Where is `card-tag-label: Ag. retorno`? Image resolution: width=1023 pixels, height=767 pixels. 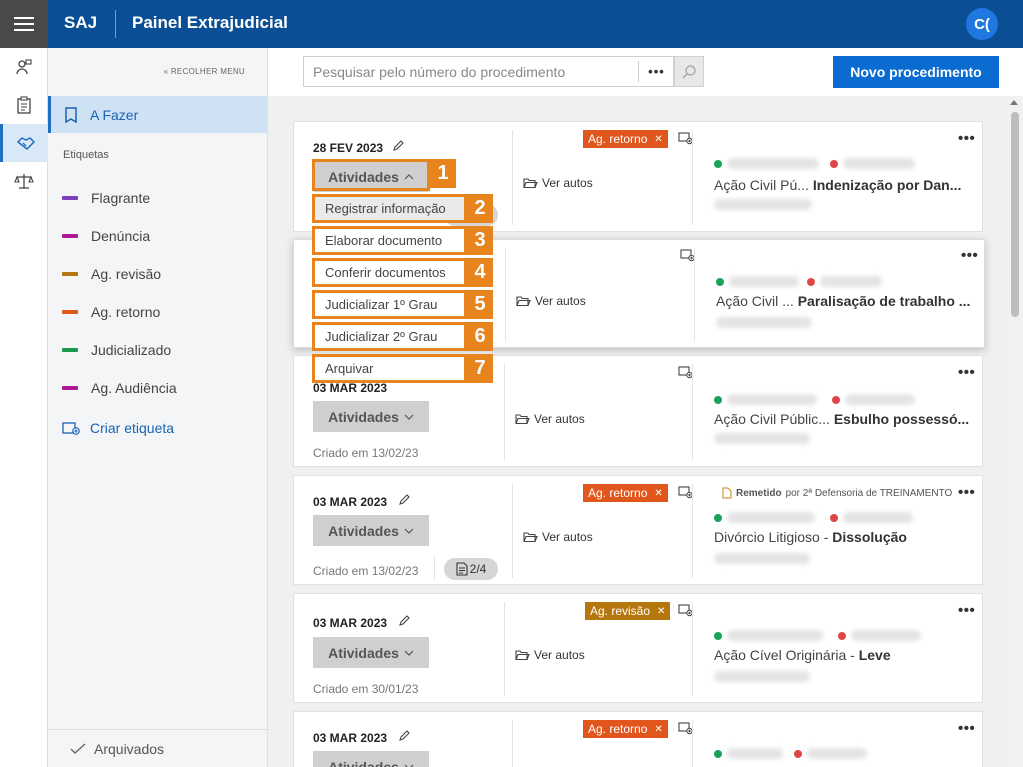
card-tag-label: Ag. retorno is located at coordinates (618, 493).